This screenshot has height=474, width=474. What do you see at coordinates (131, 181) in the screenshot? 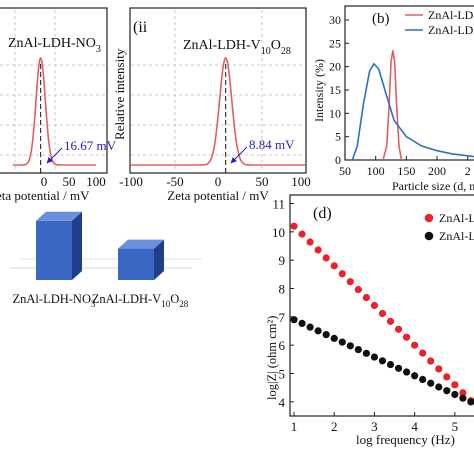
I see `panel-ii-xtick-m100: -100` at bounding box center [131, 181].